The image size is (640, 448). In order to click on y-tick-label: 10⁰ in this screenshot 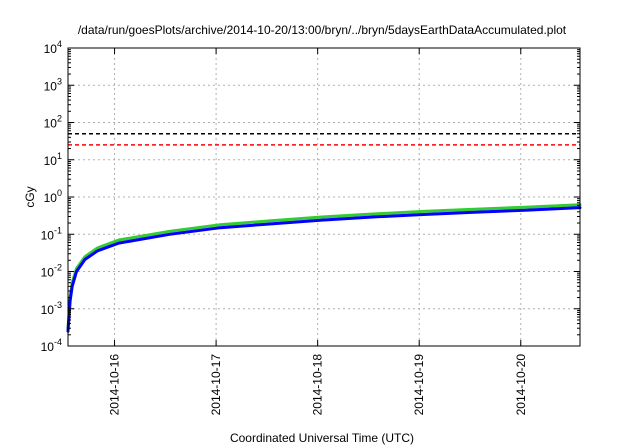, I will do `click(53, 196)`.